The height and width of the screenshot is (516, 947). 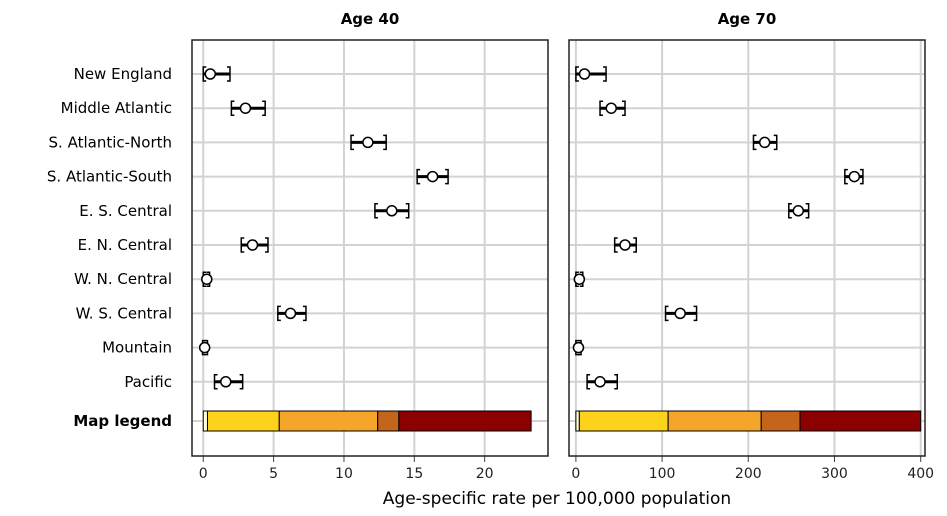 What do you see at coordinates (137, 348) in the screenshot?
I see `row-label-mountain: Mountain` at bounding box center [137, 348].